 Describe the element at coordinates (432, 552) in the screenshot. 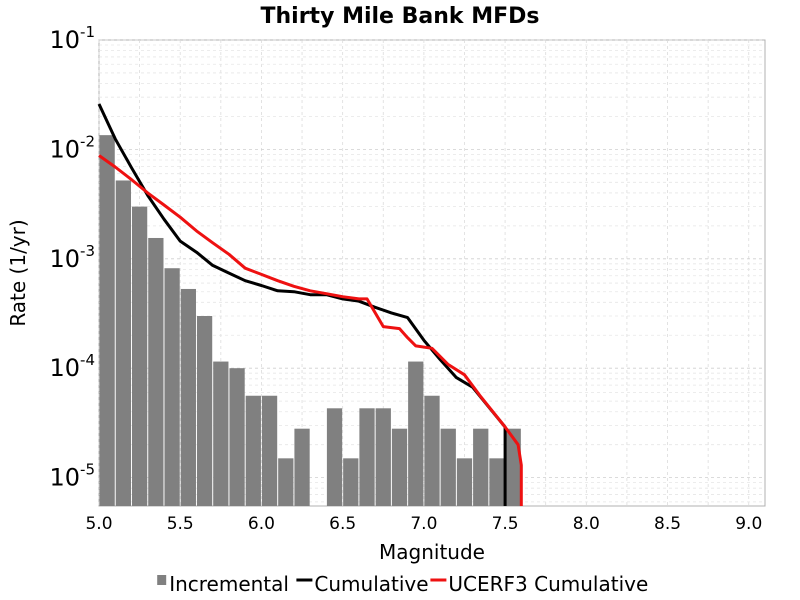

I see `x-axis-label: Magnitude` at that location.